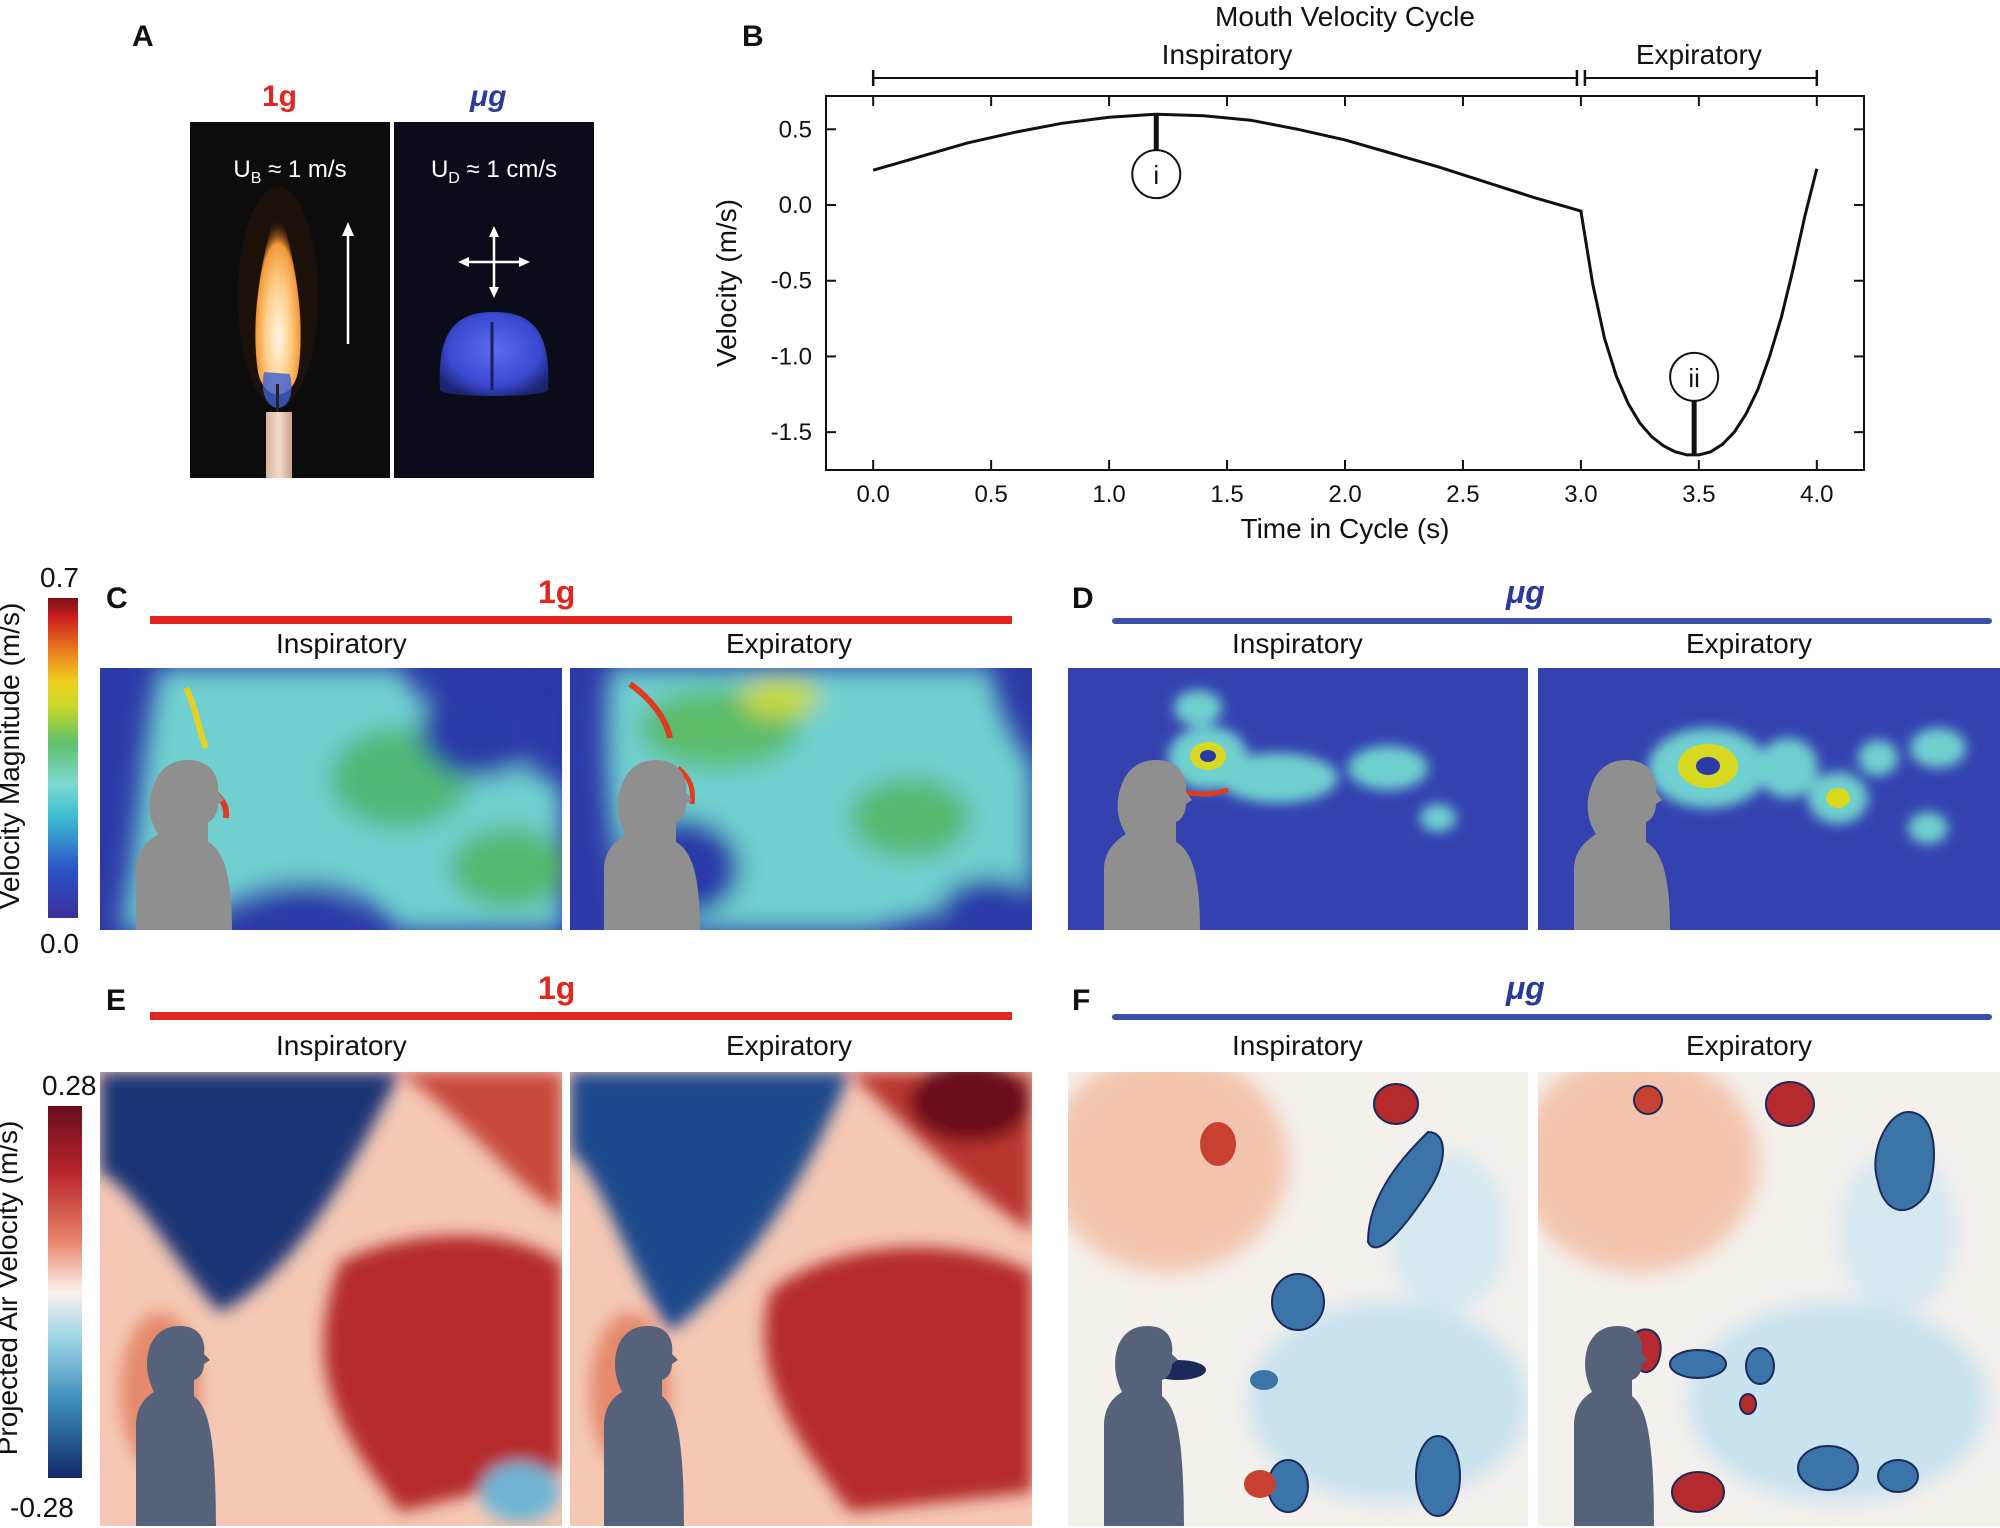 The width and height of the screenshot is (2000, 1528). I want to click on projected-velocity-colorbar, so click(65, 1292).